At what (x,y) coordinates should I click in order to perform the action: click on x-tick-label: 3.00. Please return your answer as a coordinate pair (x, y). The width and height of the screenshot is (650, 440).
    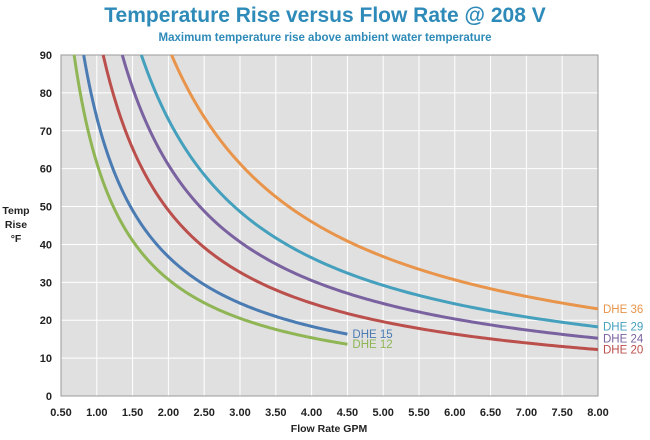
    Looking at the image, I should click on (239, 413).